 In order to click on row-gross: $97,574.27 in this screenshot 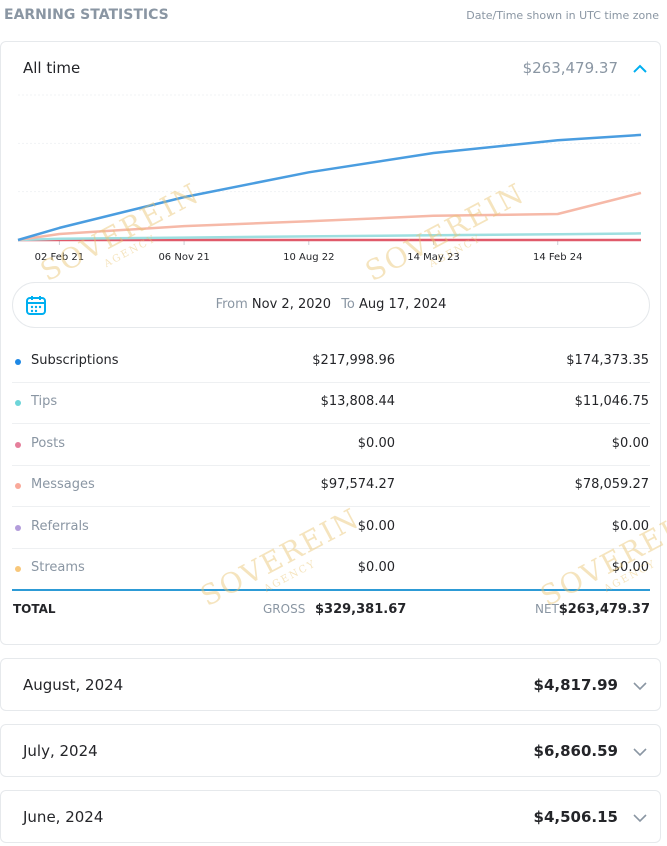, I will do `click(357, 485)`.